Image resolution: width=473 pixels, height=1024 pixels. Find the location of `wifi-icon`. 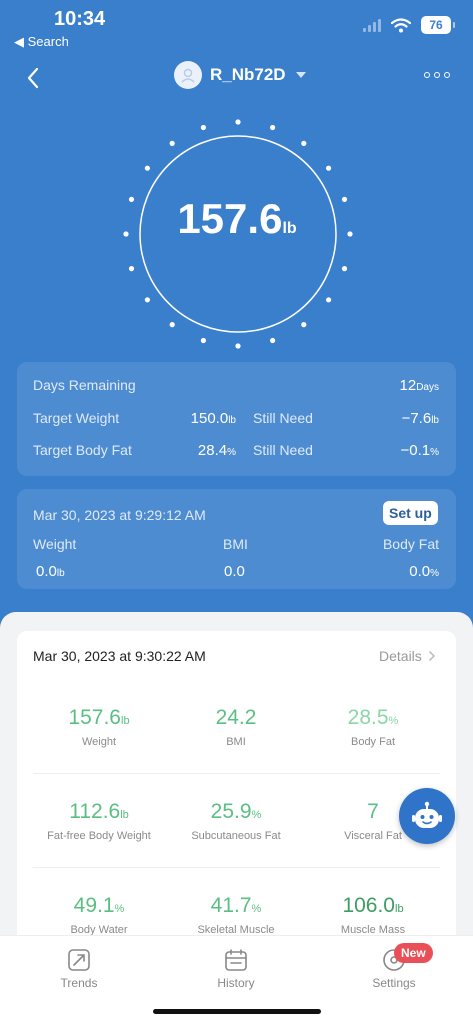

wifi-icon is located at coordinates (401, 24).